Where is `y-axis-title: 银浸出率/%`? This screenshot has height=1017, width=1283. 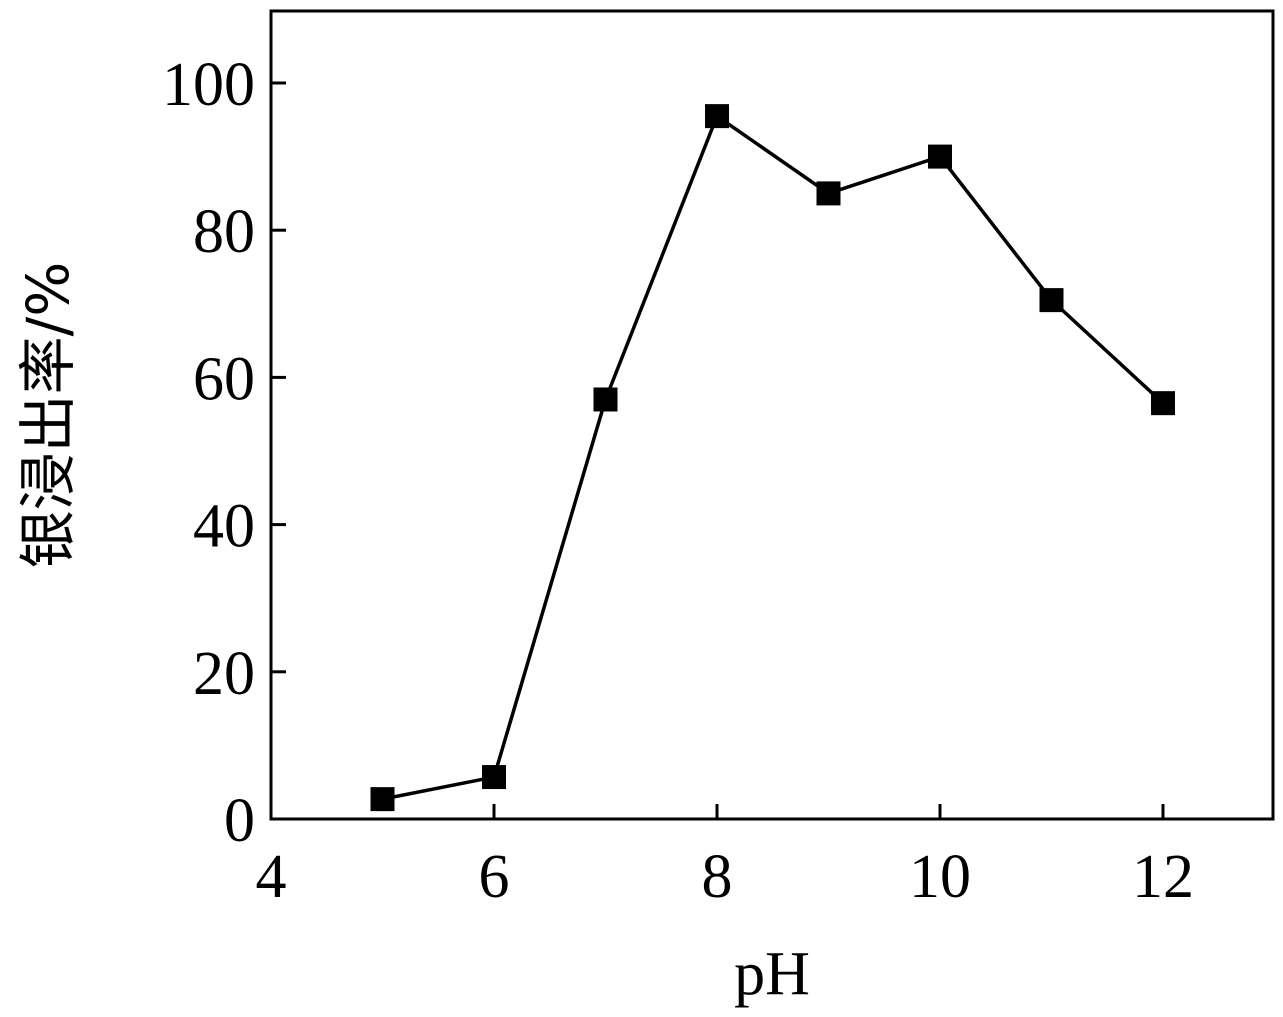
y-axis-title: 银浸出率/% is located at coordinates (48, 415).